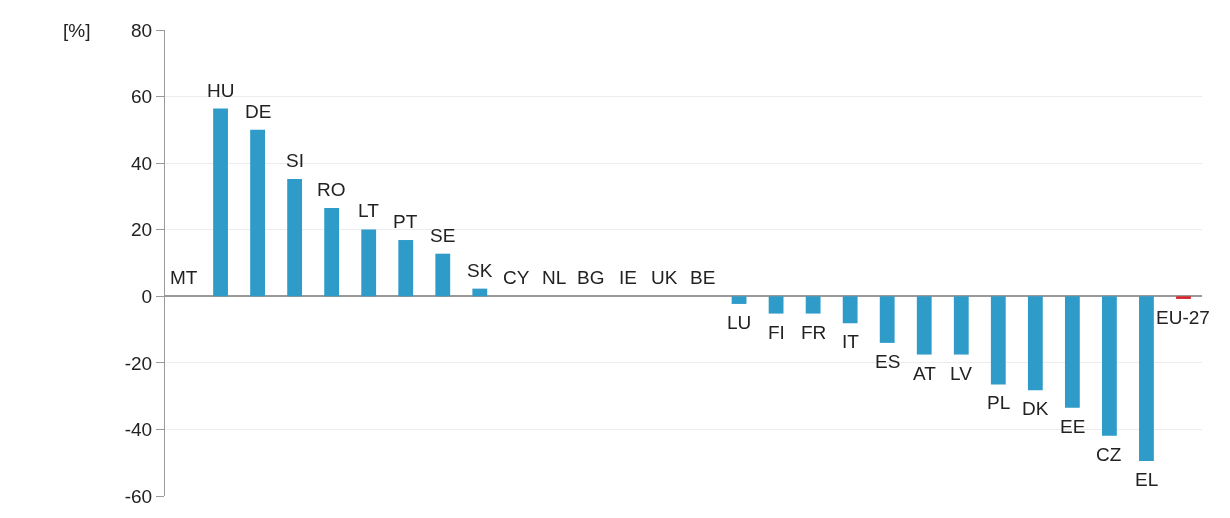 The width and height of the screenshot is (1230, 518). Describe the element at coordinates (961, 373) in the screenshot. I see `x-tick-label: LV` at that location.